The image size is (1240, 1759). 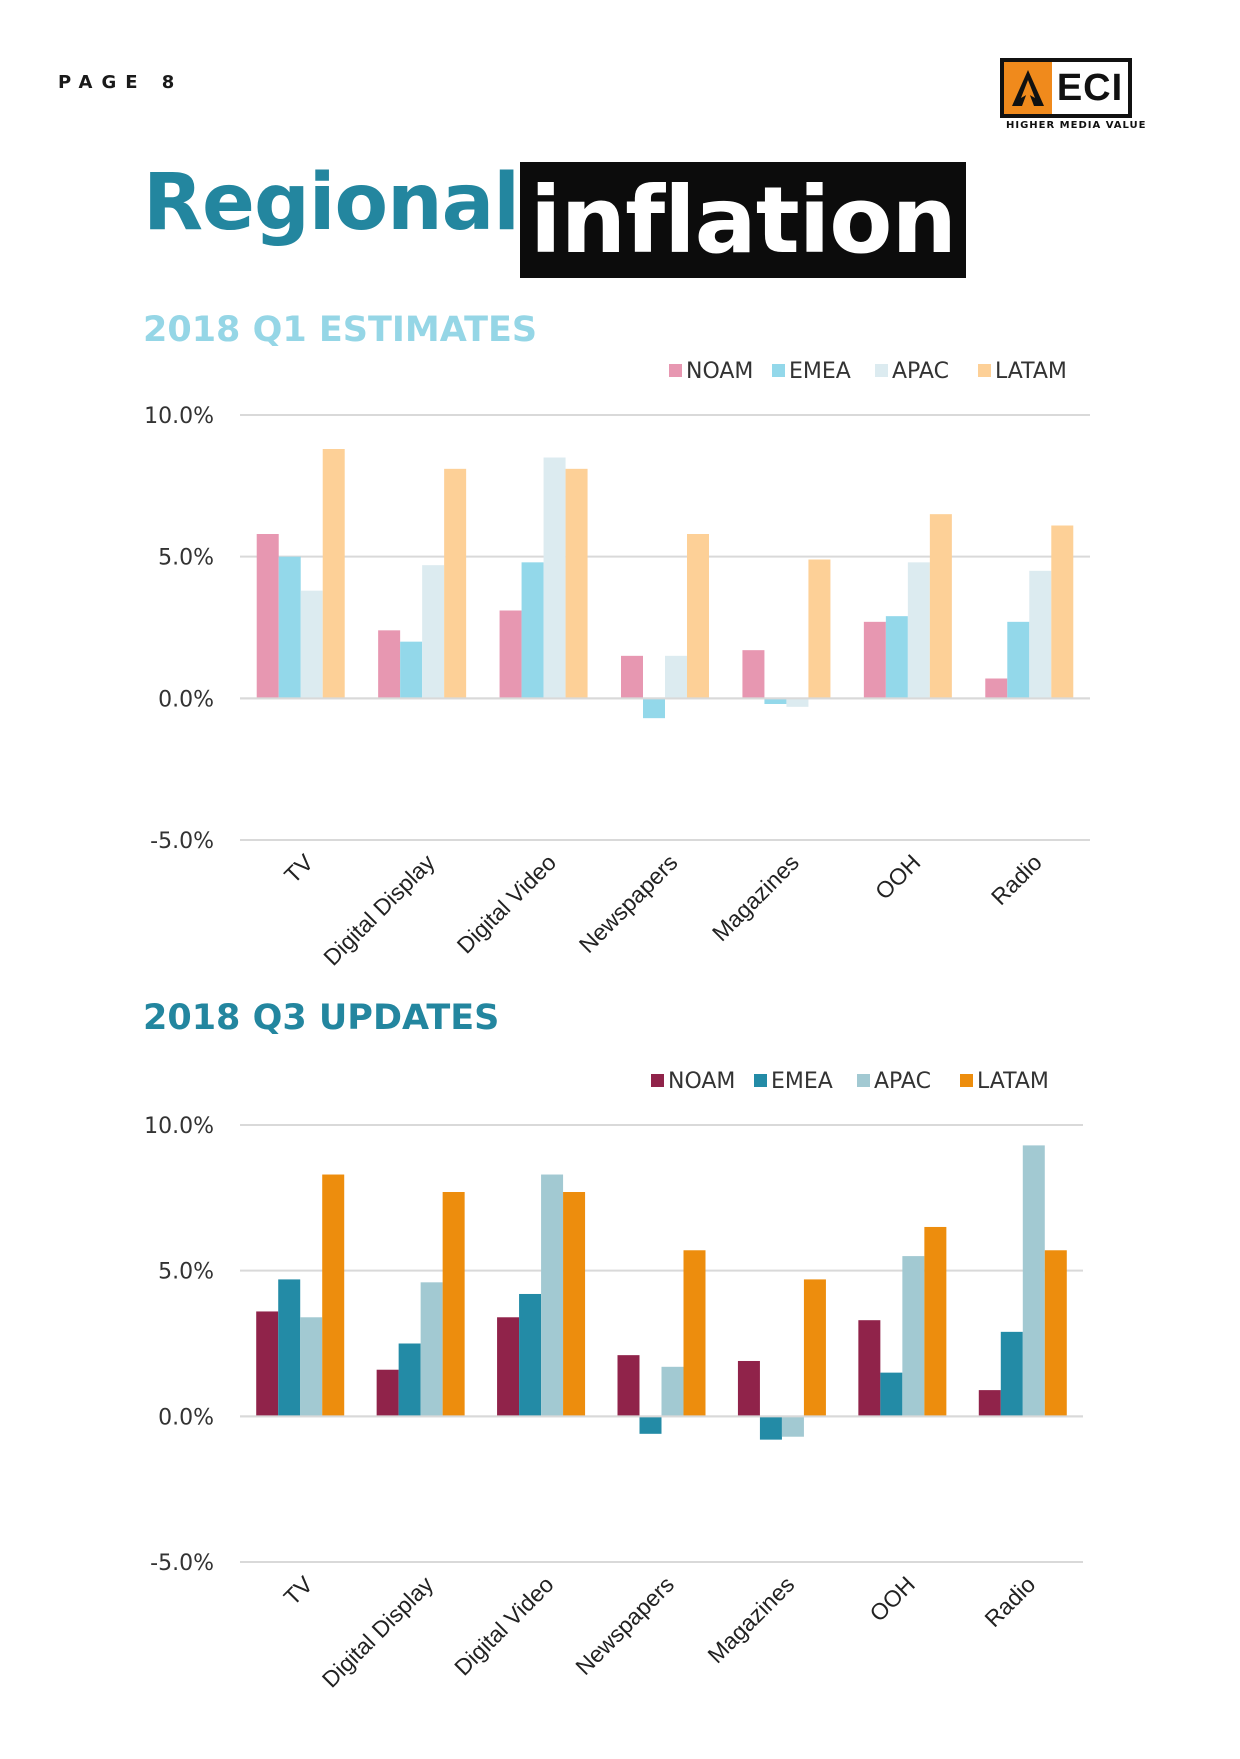 I want to click on legend-swatch-emea, so click(x=778, y=370).